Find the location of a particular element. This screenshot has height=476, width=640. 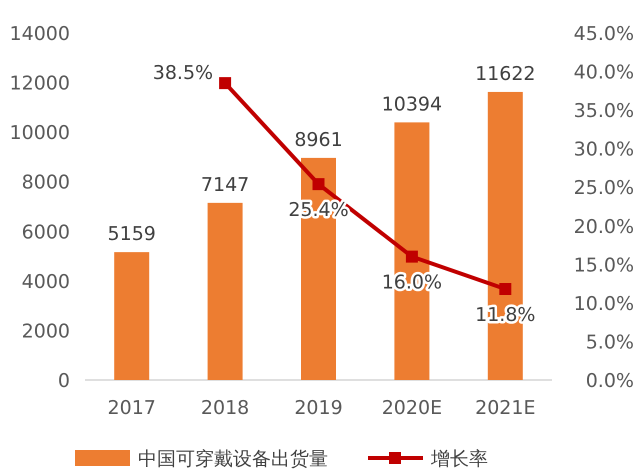

y2-tick-label: 25.0% is located at coordinates (604, 188).